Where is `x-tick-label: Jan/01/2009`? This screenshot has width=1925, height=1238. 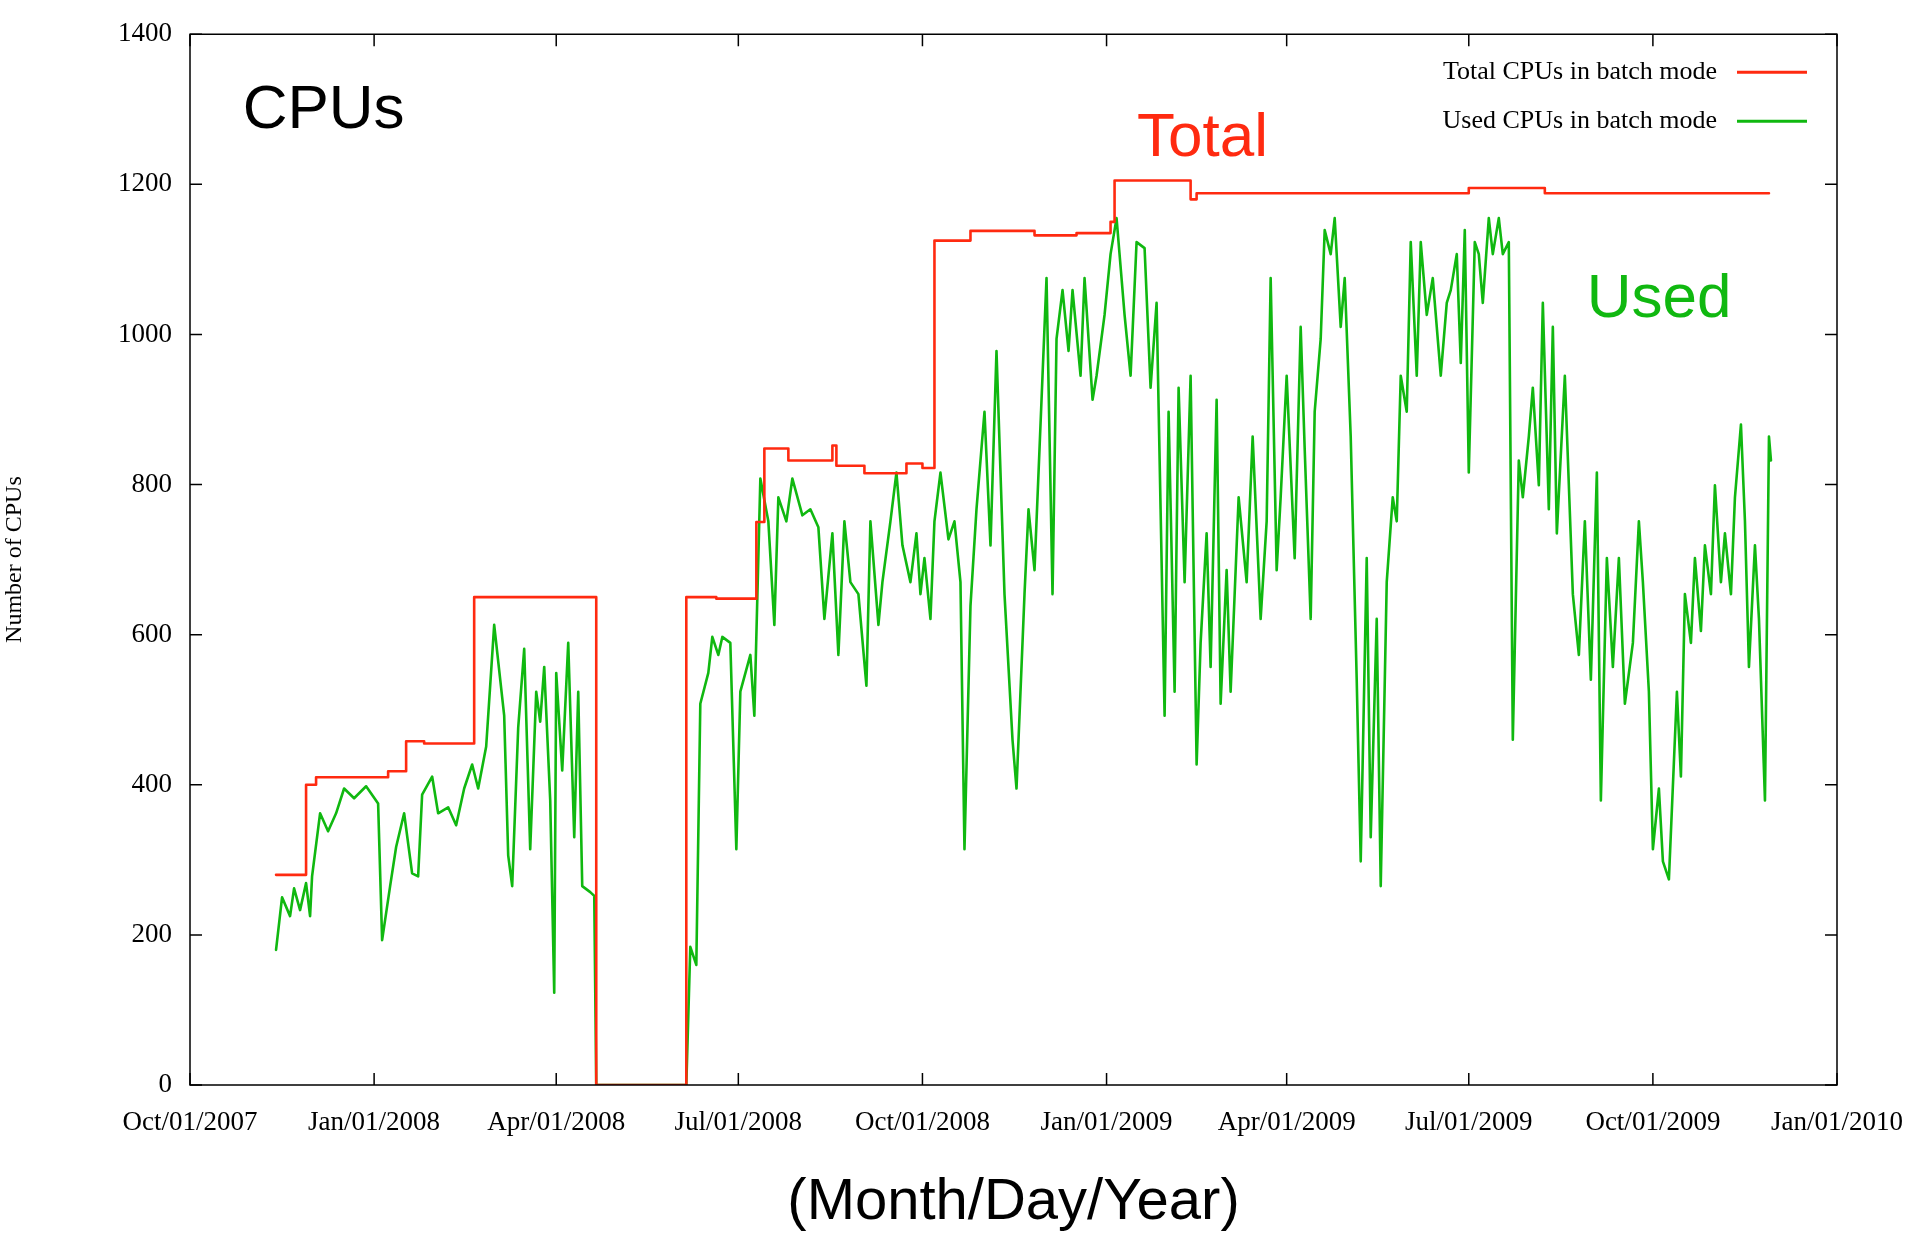
x-tick-label: Jan/01/2009 is located at coordinates (1106, 1121).